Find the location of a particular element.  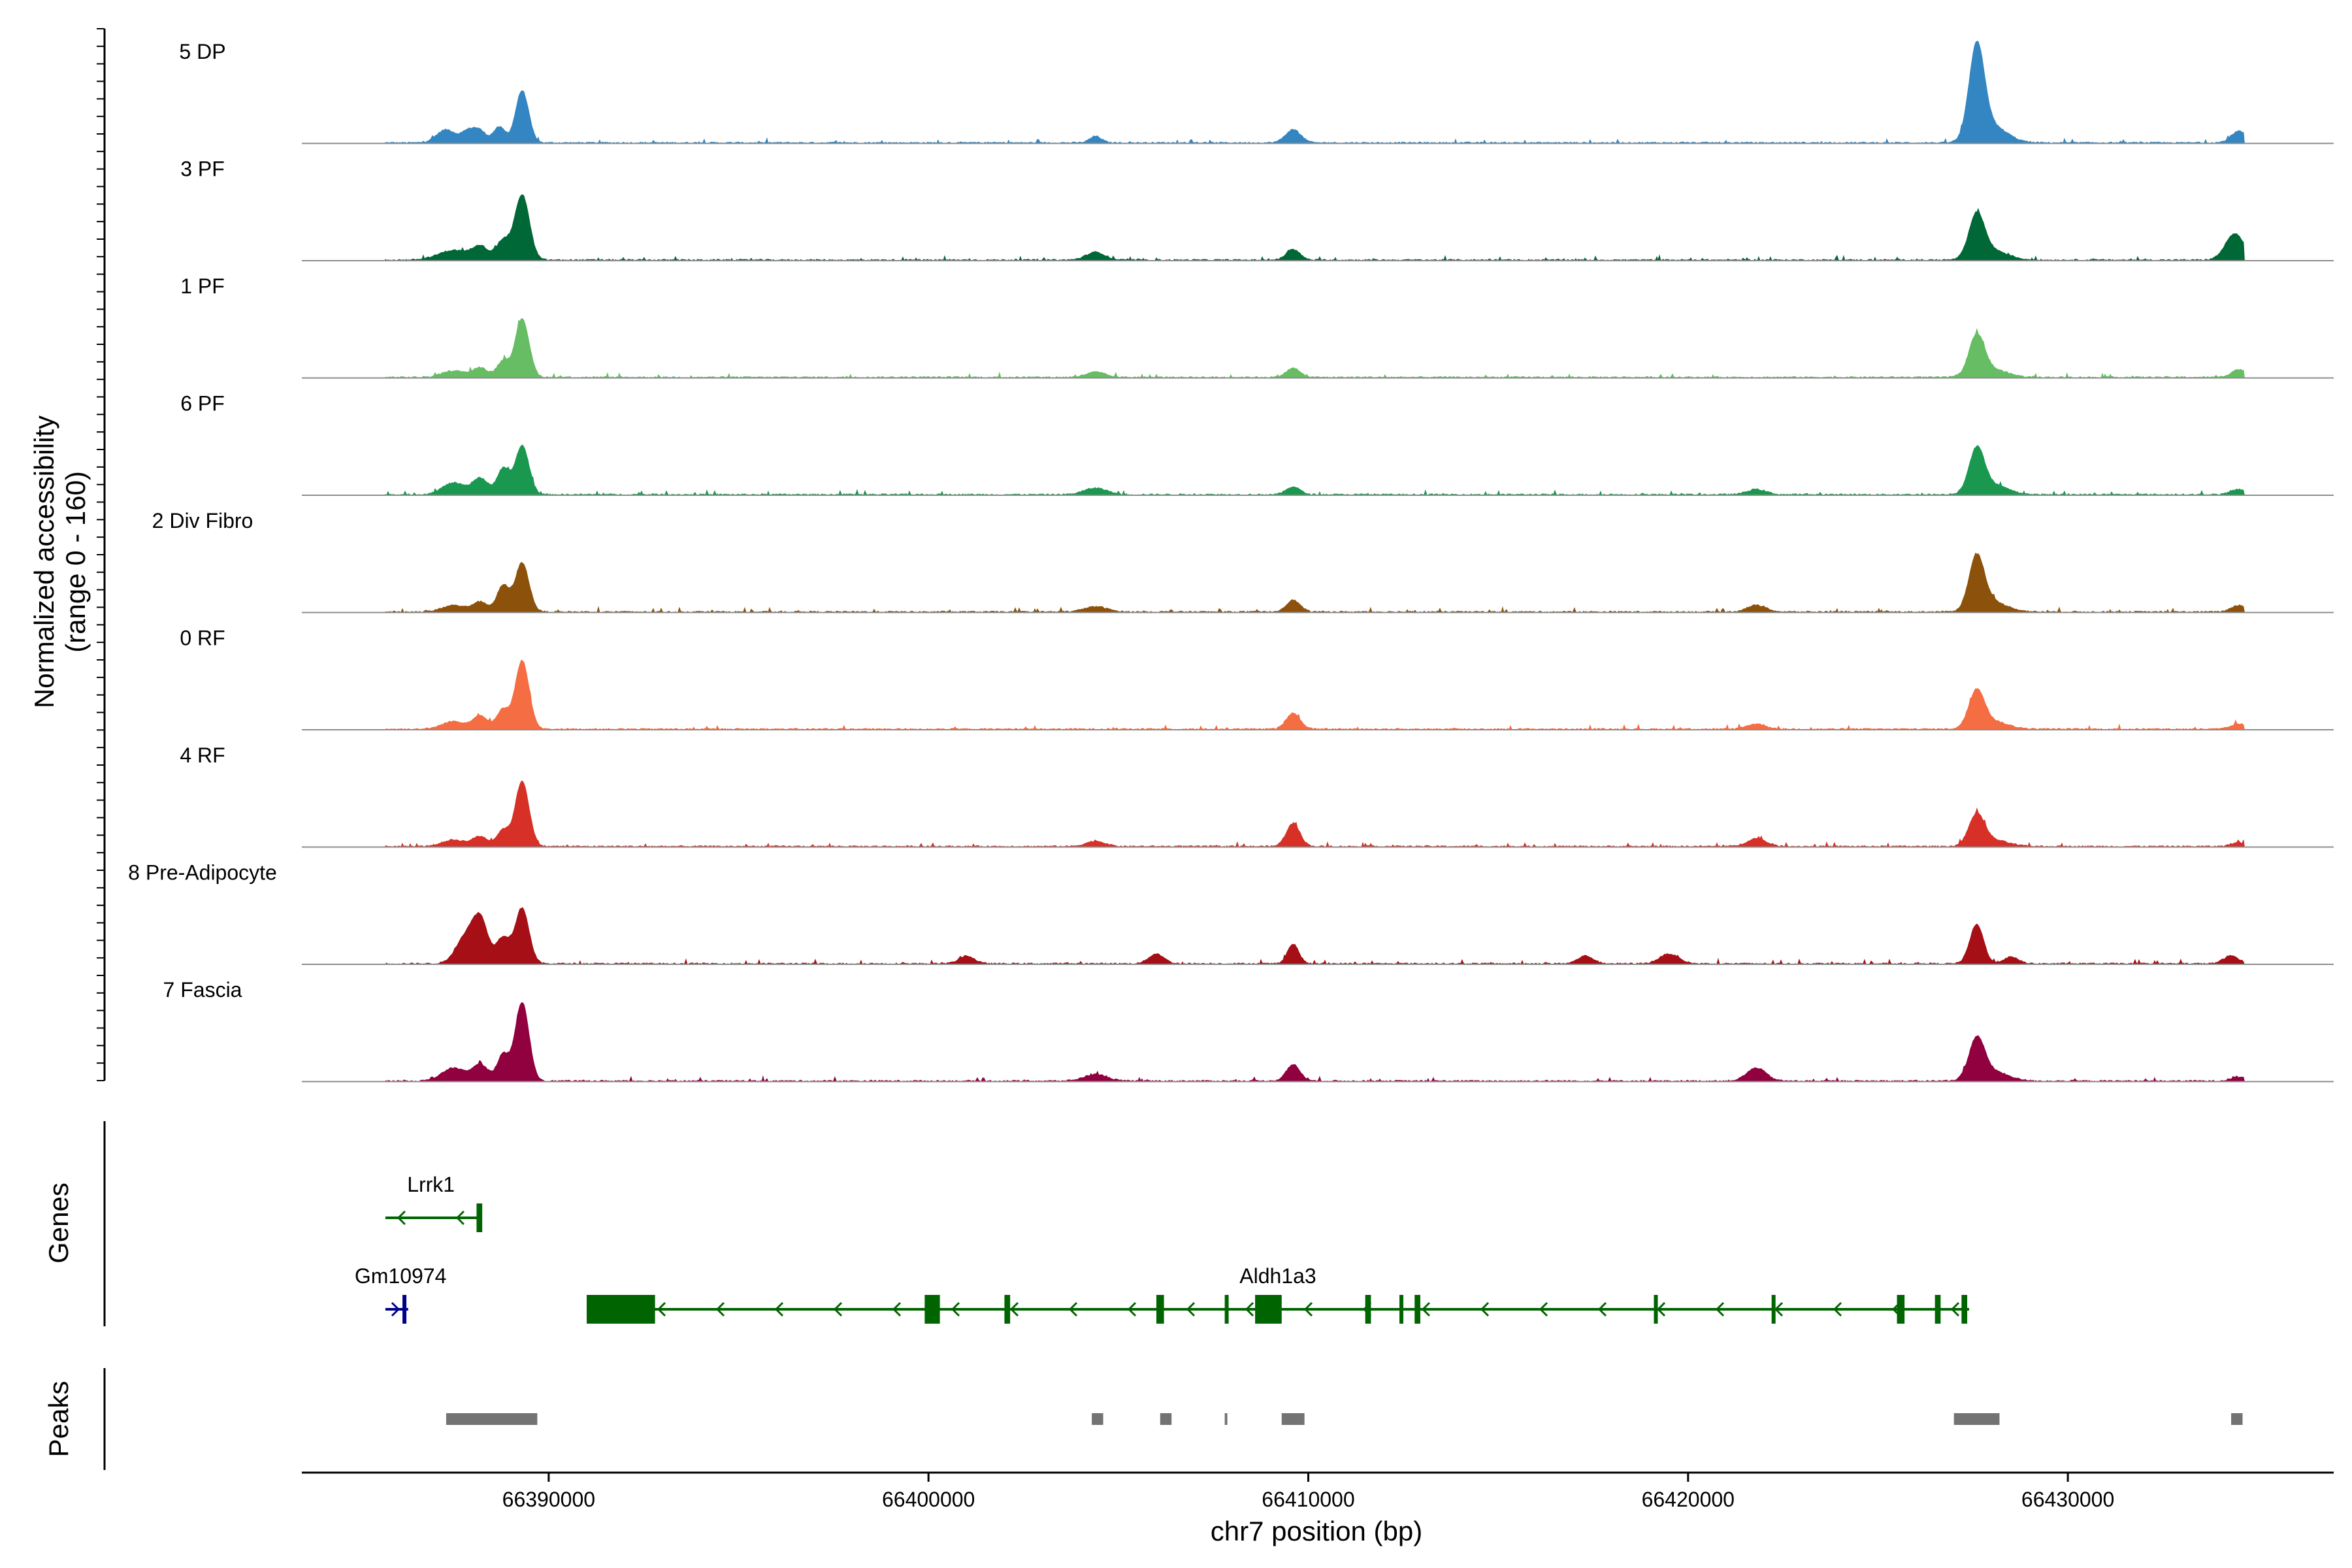

x-axis-tick-label: 66390000 is located at coordinates (548, 1499).